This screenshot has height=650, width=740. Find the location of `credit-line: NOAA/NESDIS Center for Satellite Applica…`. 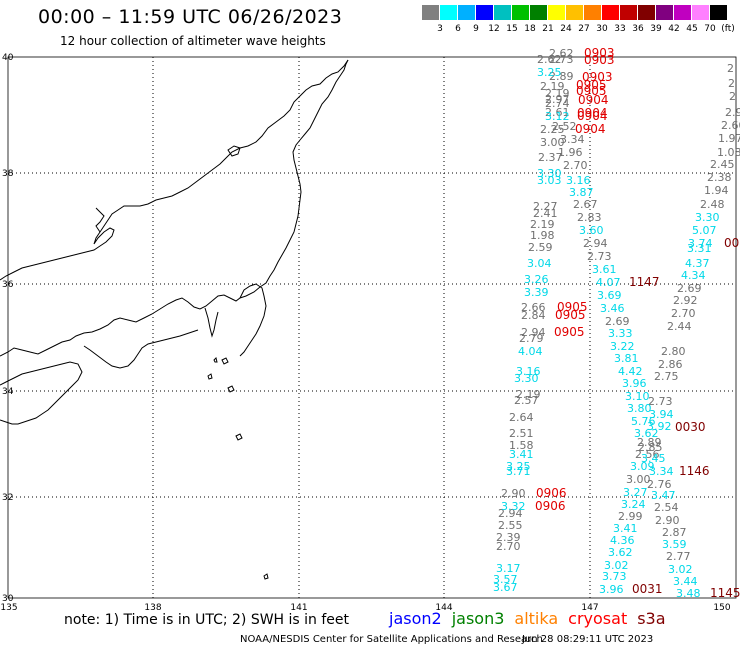

credit-line: NOAA/NESDIS Center for Satellite Applica… is located at coordinates (391, 639).